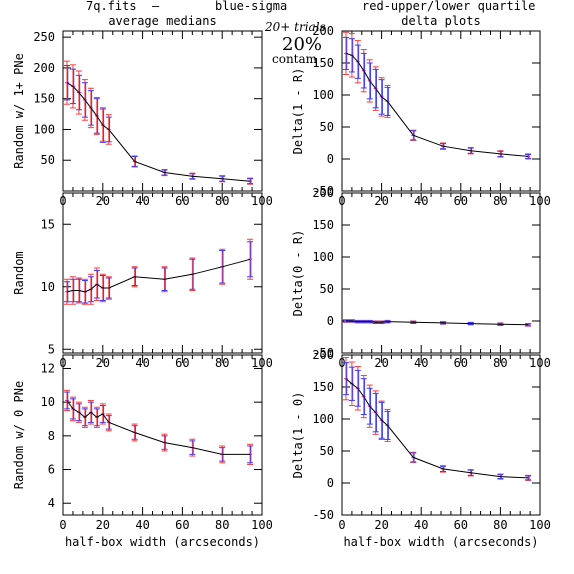 Image resolution: width=574 pixels, height=574 pixels. What do you see at coordinates (440, 21) in the screenshot?
I see `panel-title: delta plots` at bounding box center [440, 21].